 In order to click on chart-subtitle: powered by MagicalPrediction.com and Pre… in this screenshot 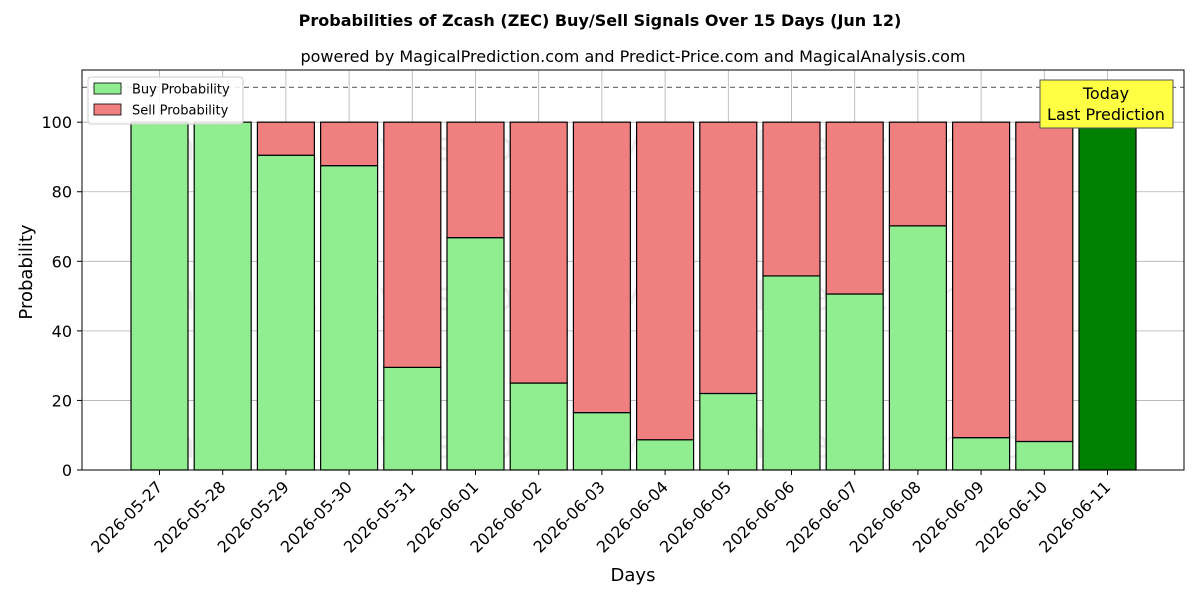, I will do `click(632, 56)`.